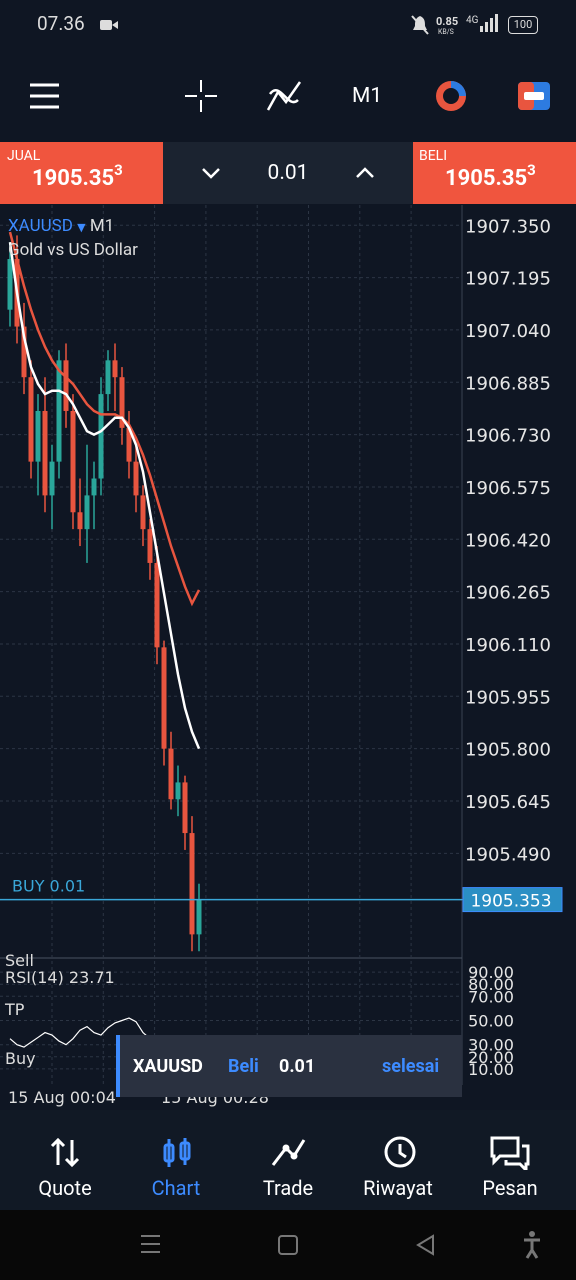  Describe the element at coordinates (508, 540) in the screenshot. I see `y-tick-label: 1906.420` at that location.